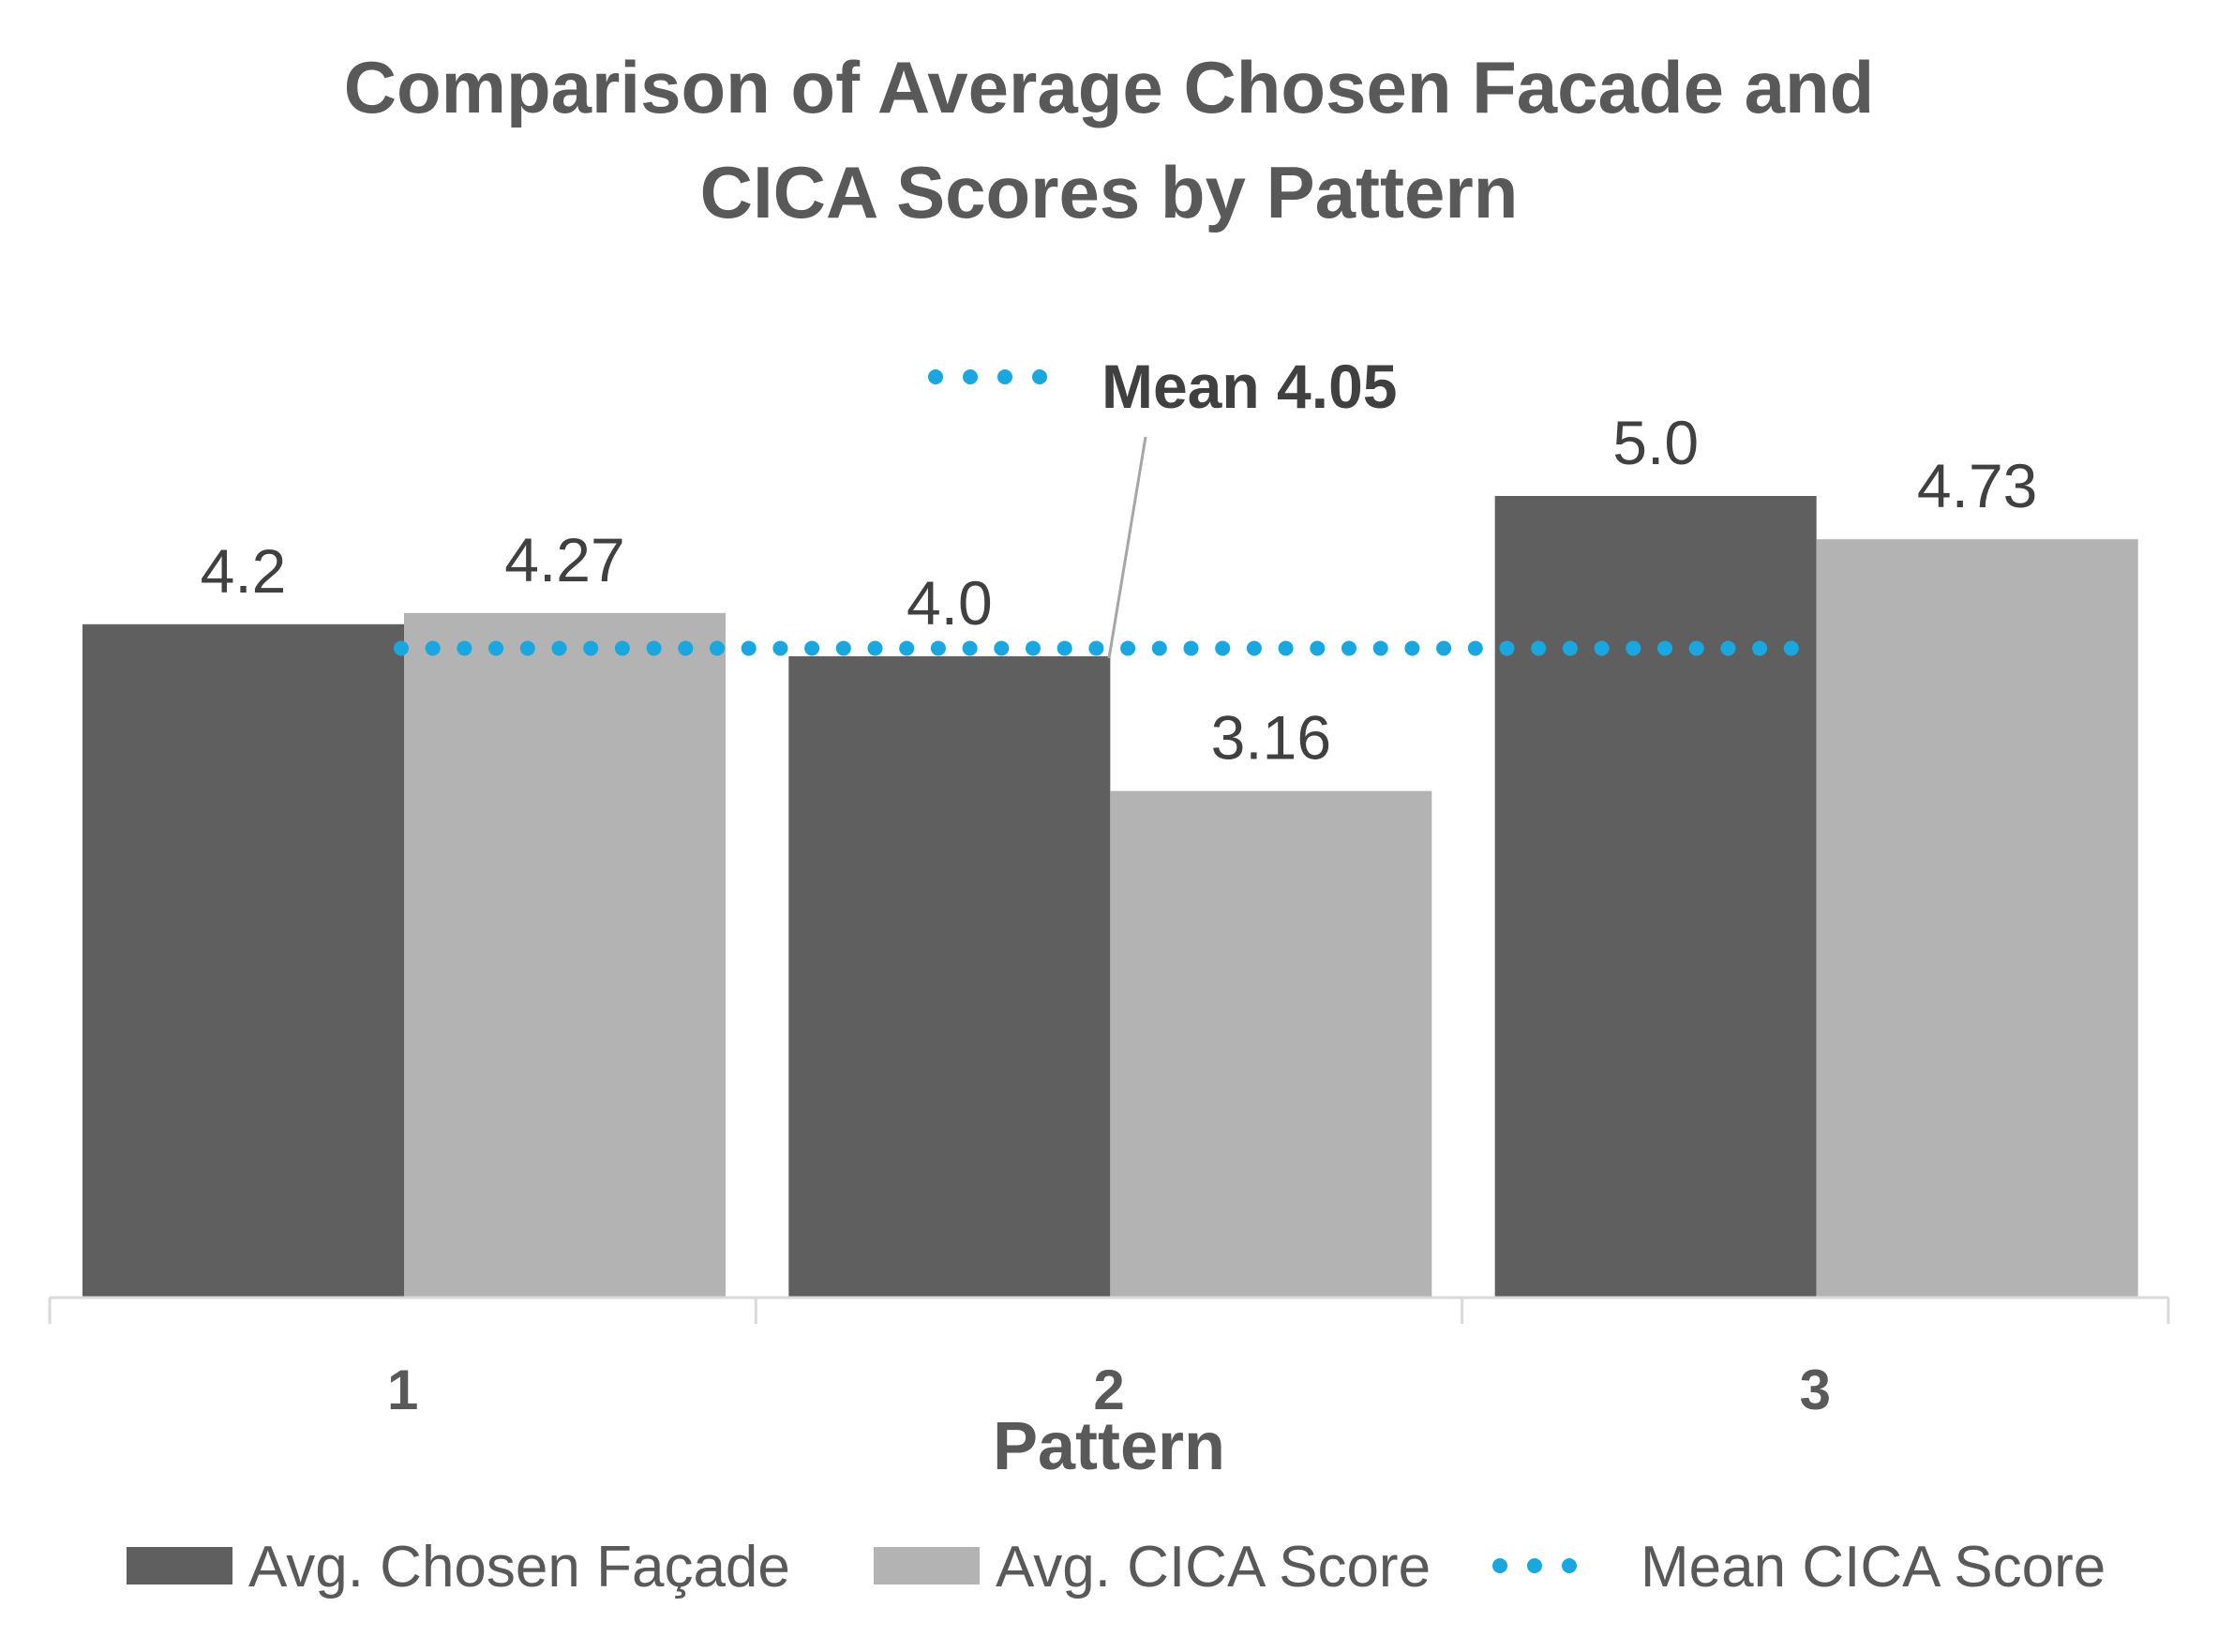  What do you see at coordinates (1655, 442) in the screenshot?
I see `data-label-s1-pattern-3: 5.0` at bounding box center [1655, 442].